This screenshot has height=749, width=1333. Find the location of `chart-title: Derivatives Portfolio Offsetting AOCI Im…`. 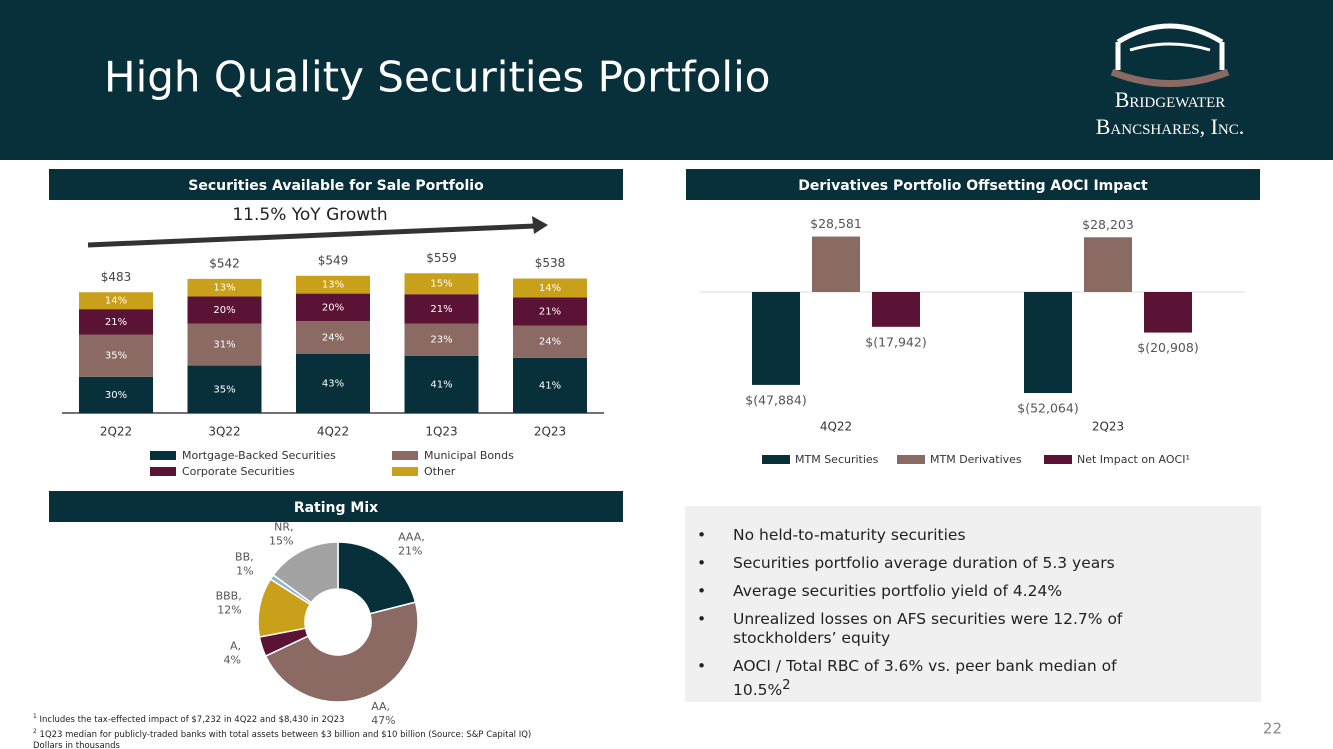

chart-title: Derivatives Portfolio Offsetting AOCI Im… is located at coordinates (973, 186).